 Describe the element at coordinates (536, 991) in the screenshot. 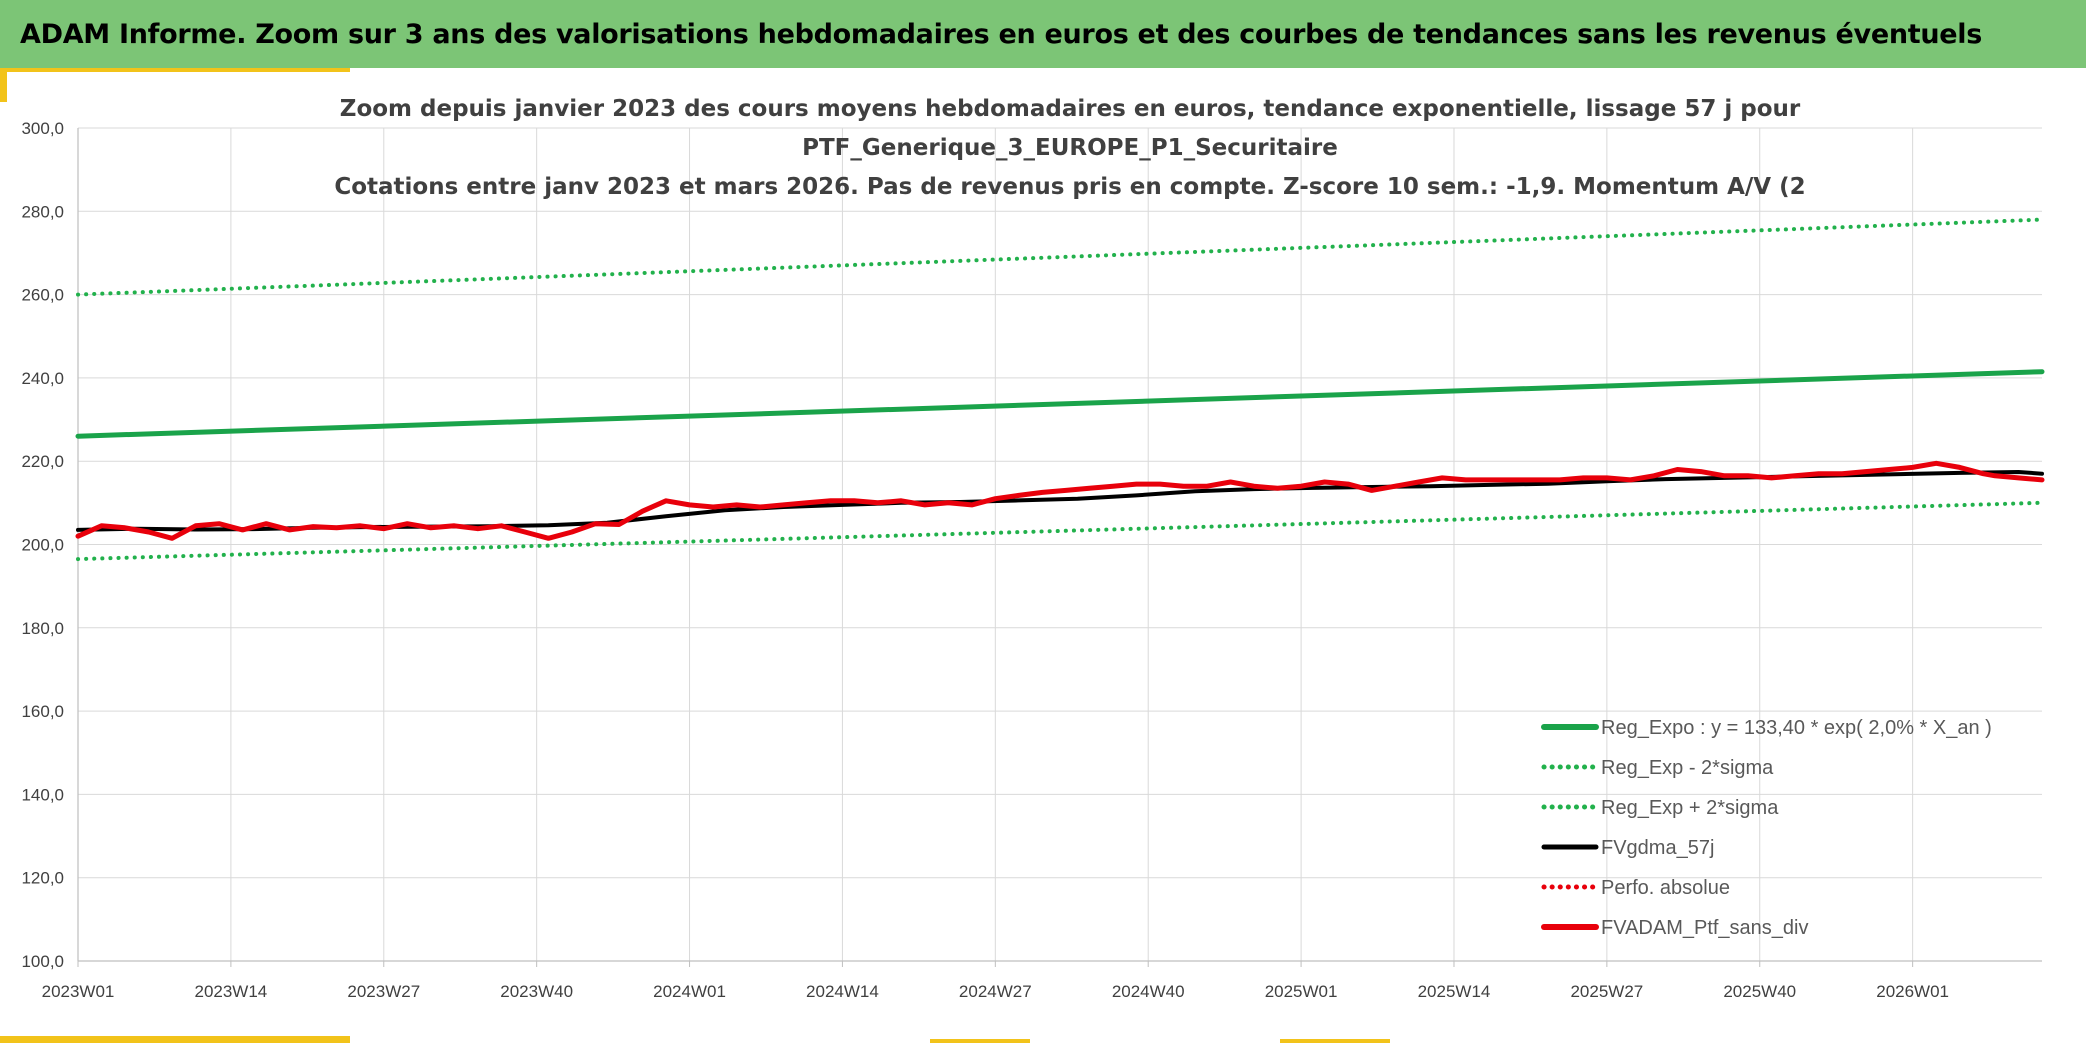

I see `x-tick-label: 2023W40` at that location.